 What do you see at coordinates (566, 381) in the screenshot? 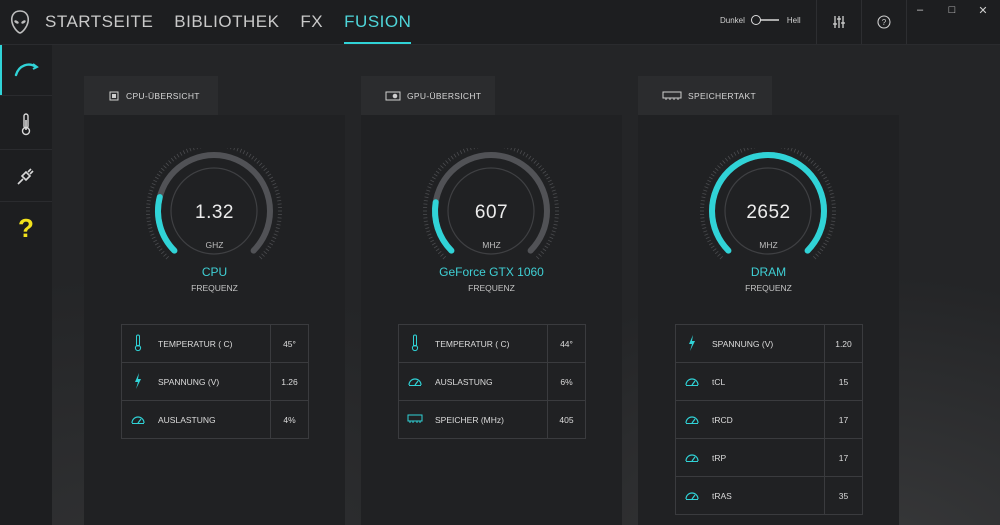
I see `row-value: 6%` at bounding box center [566, 381].